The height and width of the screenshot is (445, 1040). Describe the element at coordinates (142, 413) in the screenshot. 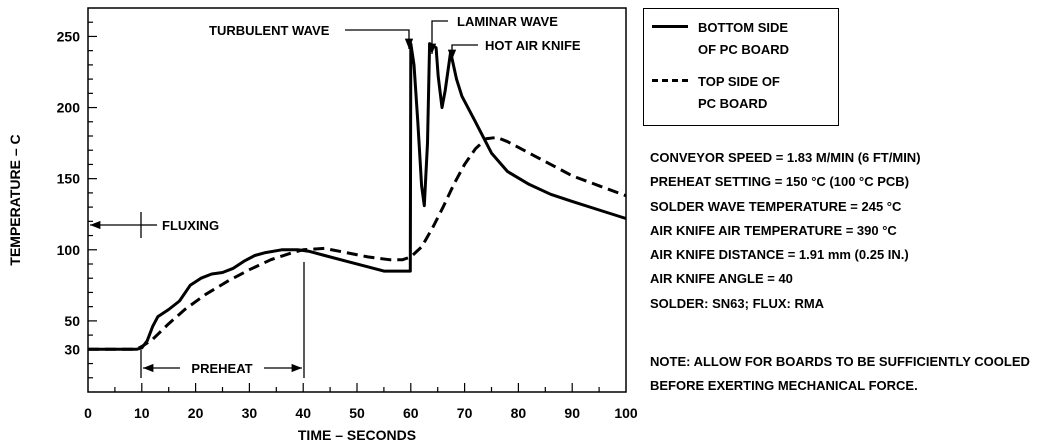

I see `x-tick-label: 10` at that location.